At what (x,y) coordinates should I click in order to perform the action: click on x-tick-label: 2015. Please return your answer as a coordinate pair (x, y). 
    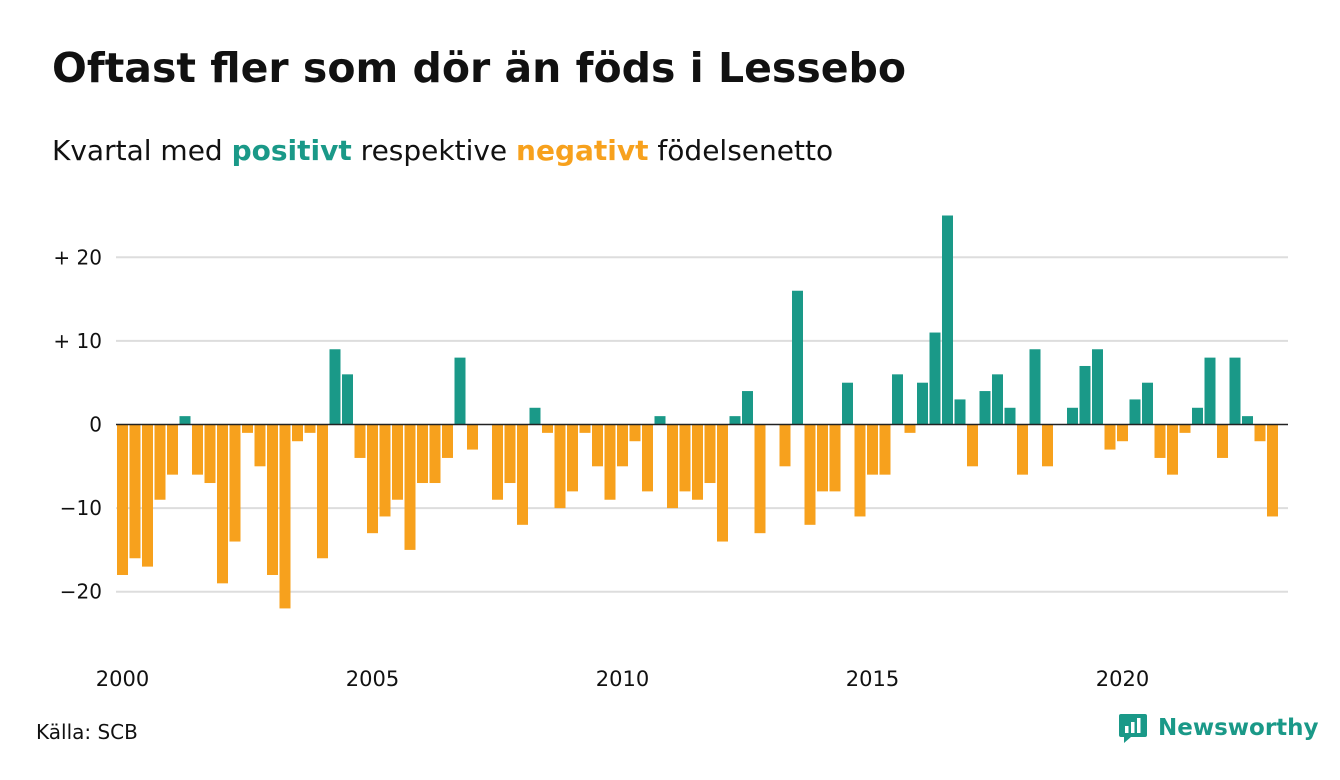
    Looking at the image, I should click on (872, 679).